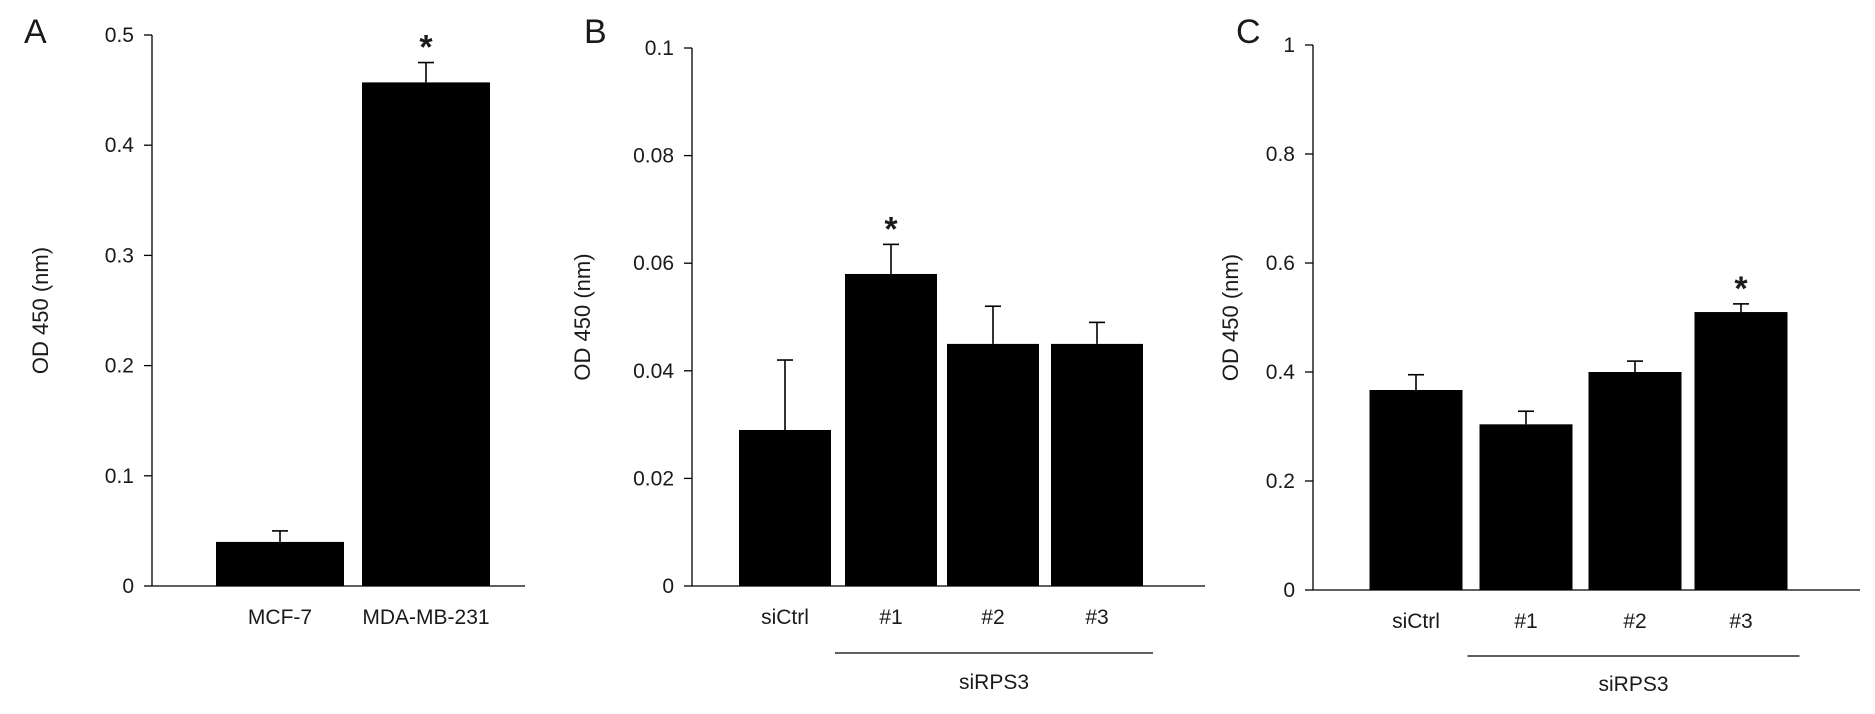 The height and width of the screenshot is (714, 1875). I want to click on y-tick-label: 1, so click(1289, 45).